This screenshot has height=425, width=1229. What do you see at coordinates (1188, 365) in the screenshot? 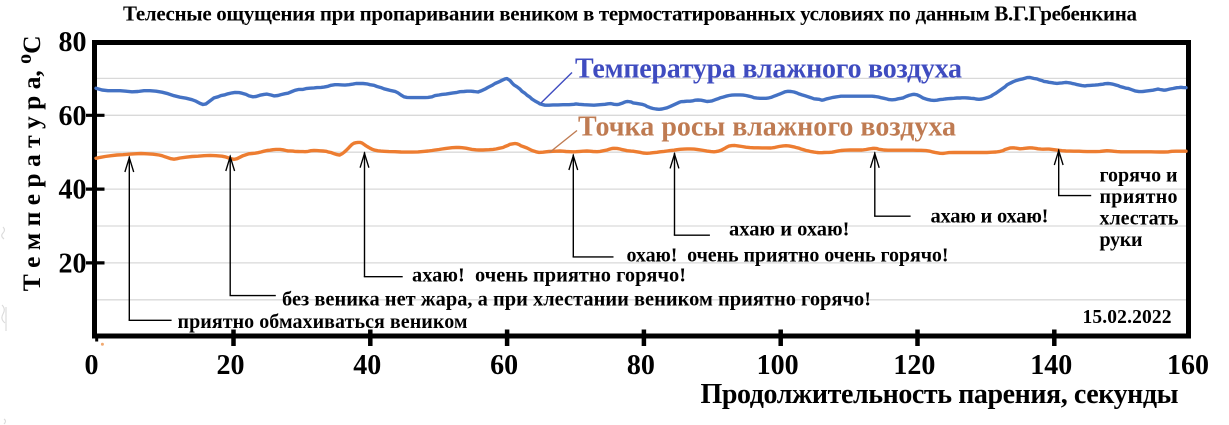
I see `svg-text: 160` at bounding box center [1188, 365].